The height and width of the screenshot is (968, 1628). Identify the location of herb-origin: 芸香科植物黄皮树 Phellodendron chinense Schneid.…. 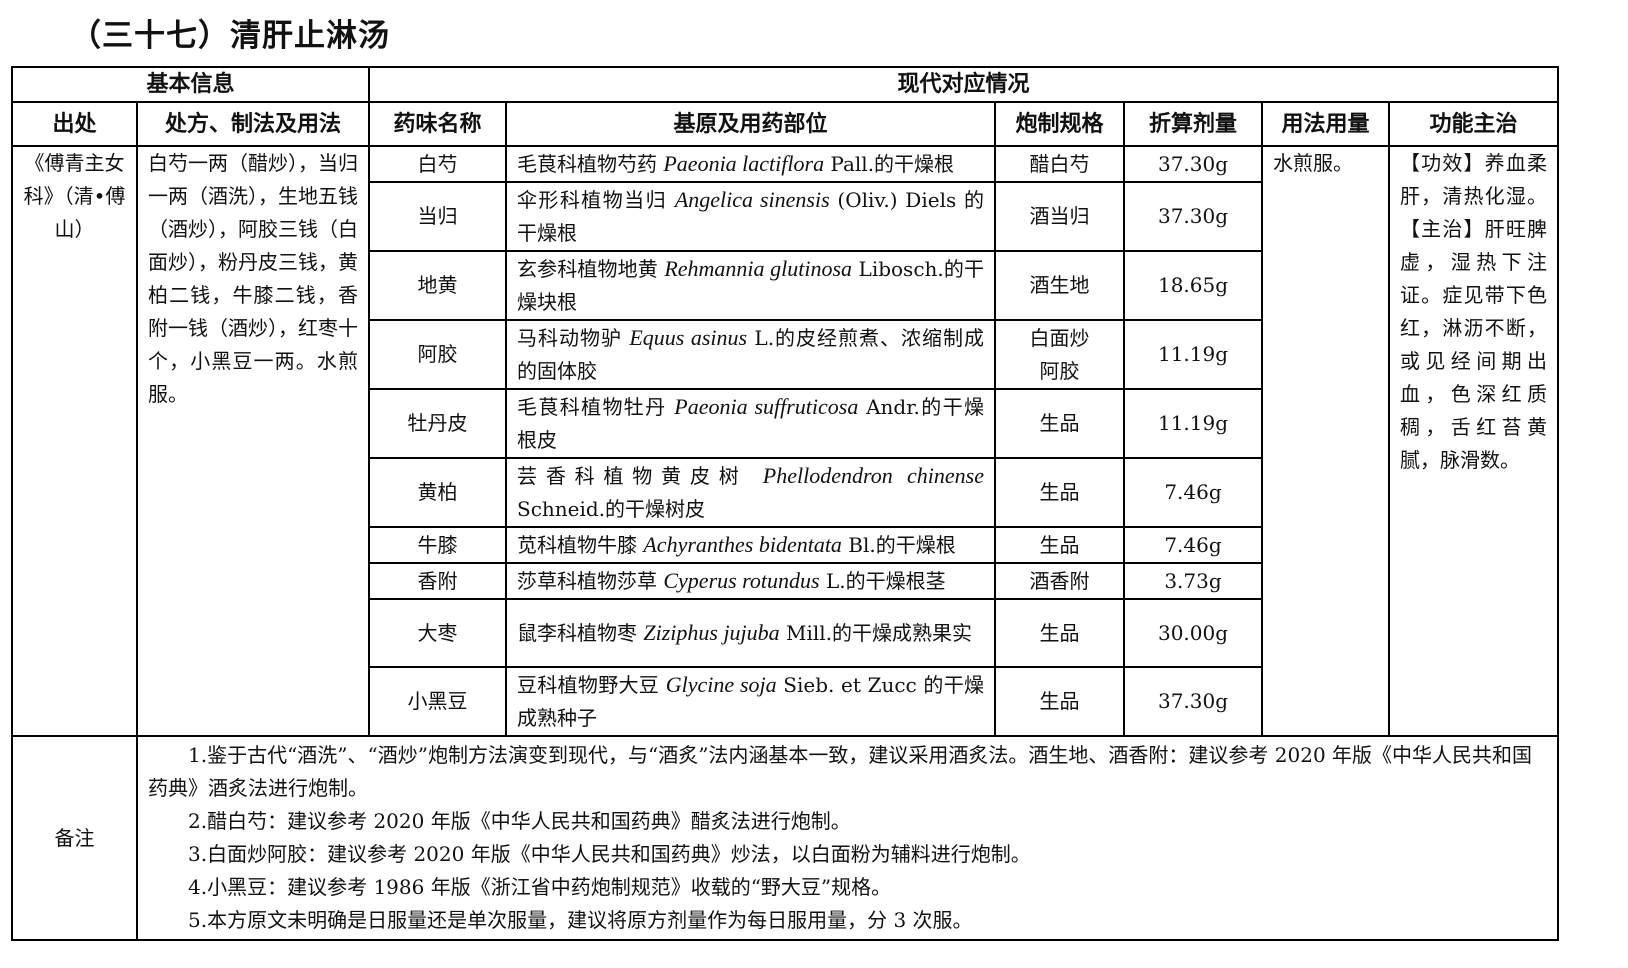
(750, 492).